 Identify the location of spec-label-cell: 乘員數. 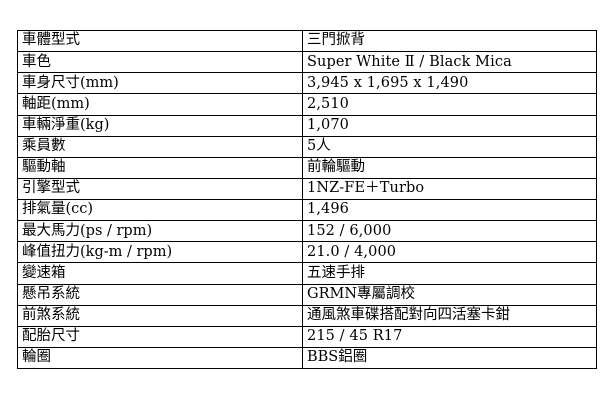
(160, 146).